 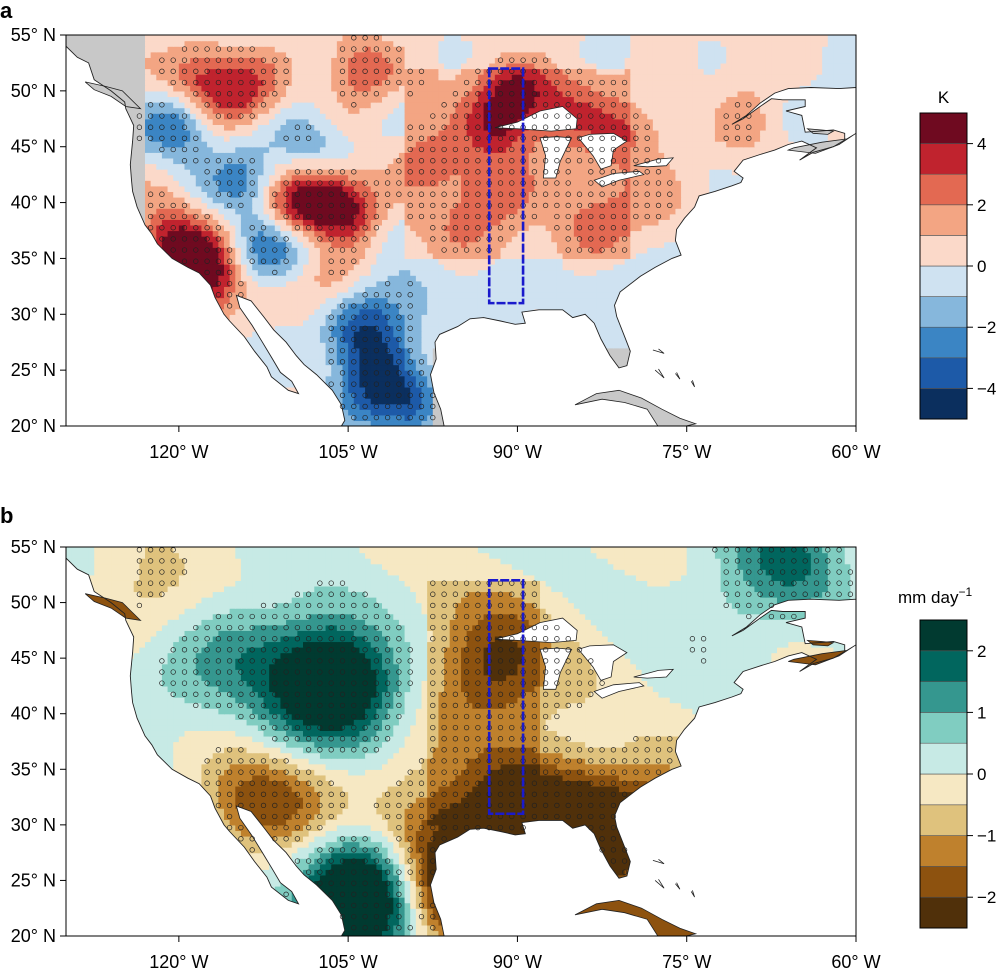 I want to click on lon-tick-label: 120° W, so click(x=178, y=452).